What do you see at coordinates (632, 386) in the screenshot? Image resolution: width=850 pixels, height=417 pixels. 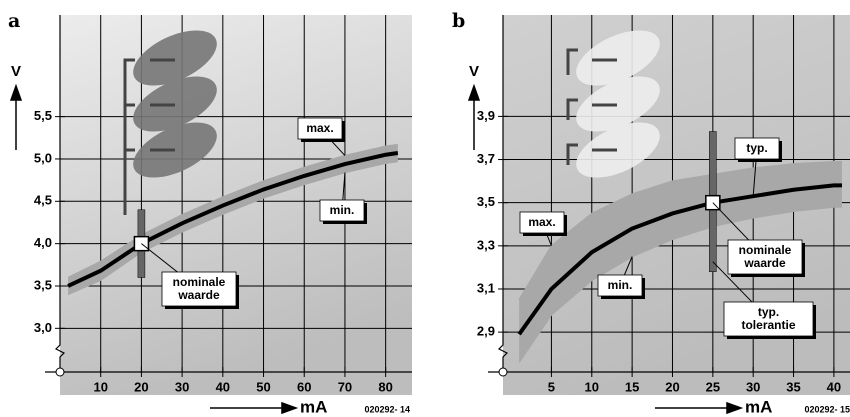 I see `x-tick-label: 15` at bounding box center [632, 386].